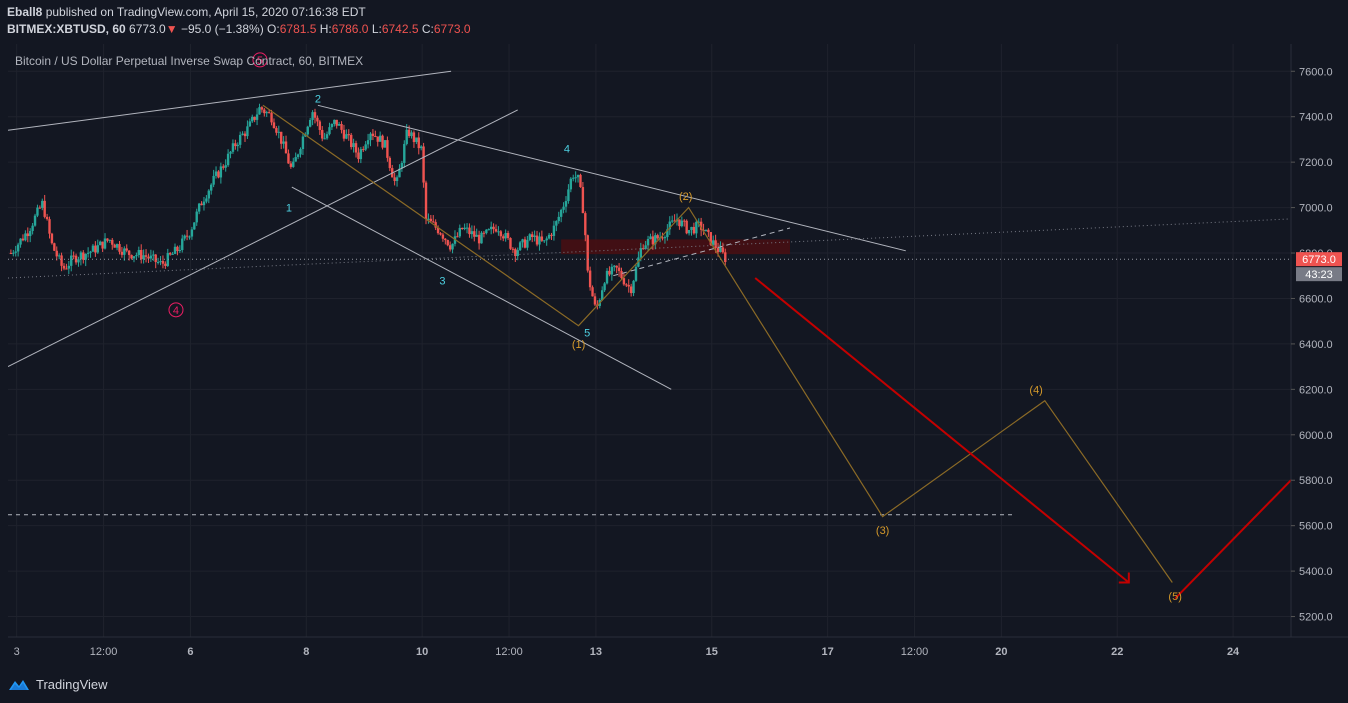 Image resolution: width=1348 pixels, height=703 pixels. What do you see at coordinates (171, 29) in the screenshot?
I see `change-down-icon: ▼` at bounding box center [171, 29].